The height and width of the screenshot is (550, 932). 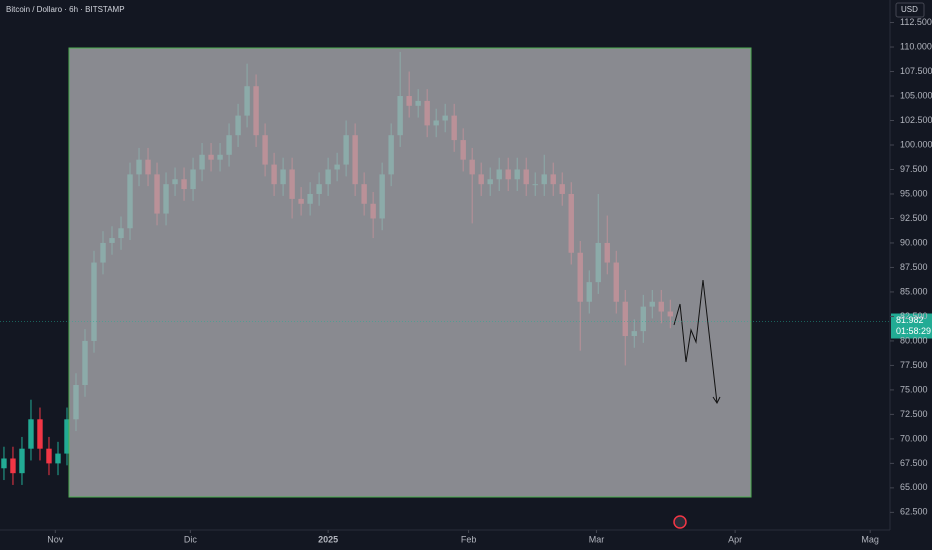 What do you see at coordinates (916, 120) in the screenshot?
I see `y-tick-label: 102.500` at bounding box center [916, 120].